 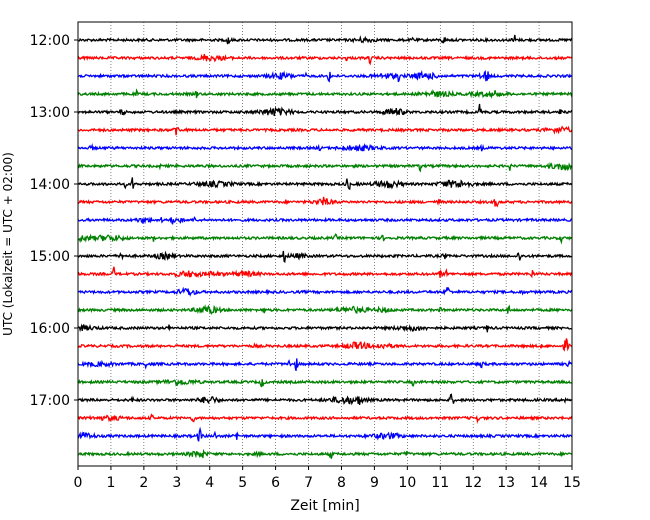 What do you see at coordinates (50, 329) in the screenshot?
I see `y-tick-label: 16:00` at bounding box center [50, 329].